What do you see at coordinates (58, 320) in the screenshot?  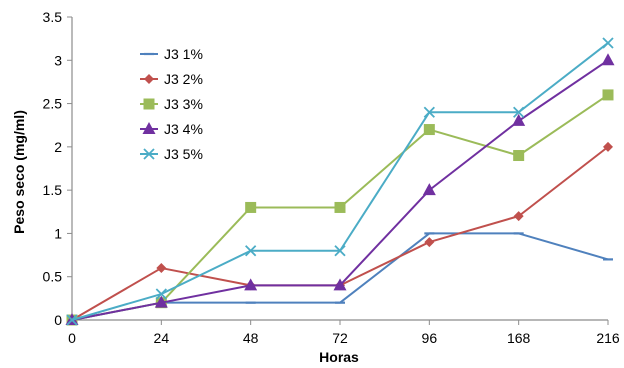 I see `y-tick-label: 0` at bounding box center [58, 320].